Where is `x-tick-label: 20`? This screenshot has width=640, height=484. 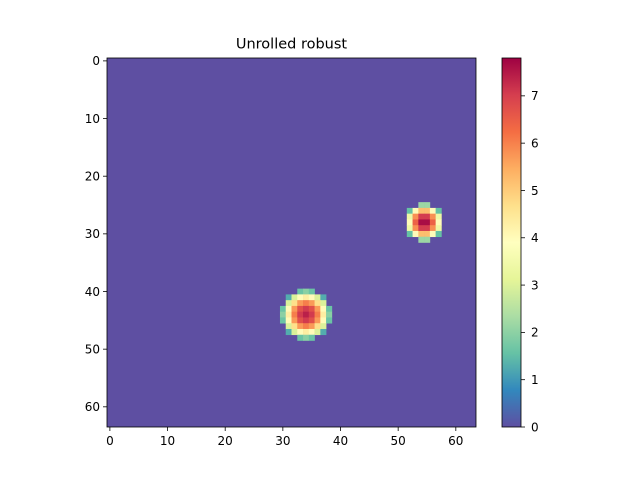 x-tick-label: 20 is located at coordinates (225, 441).